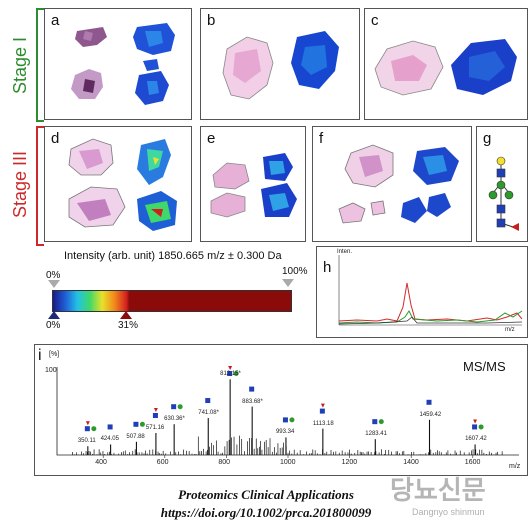 This screenshot has height=530, width=532. Describe the element at coordinates (321, 138) in the screenshot. I see `panel-f-label: f` at that location.